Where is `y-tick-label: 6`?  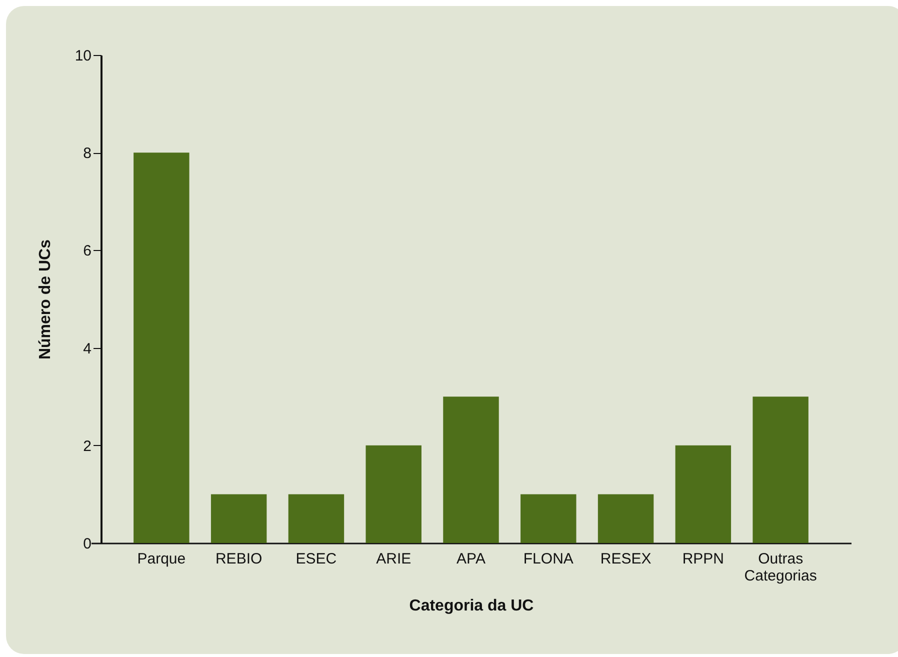
y-tick-label: 6 is located at coordinates (87, 251).